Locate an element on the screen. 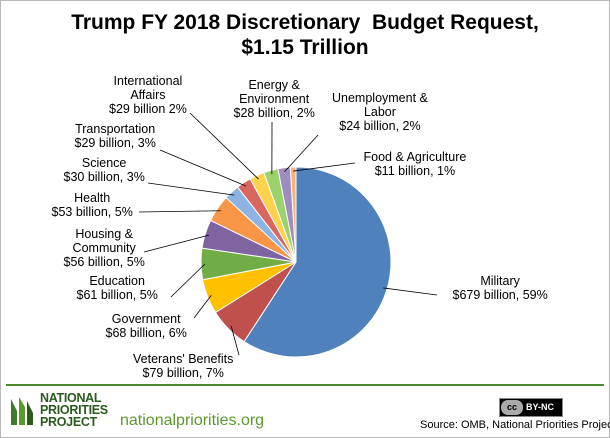 The image size is (610, 438). license-badge: cc BY-NC is located at coordinates (531, 407).